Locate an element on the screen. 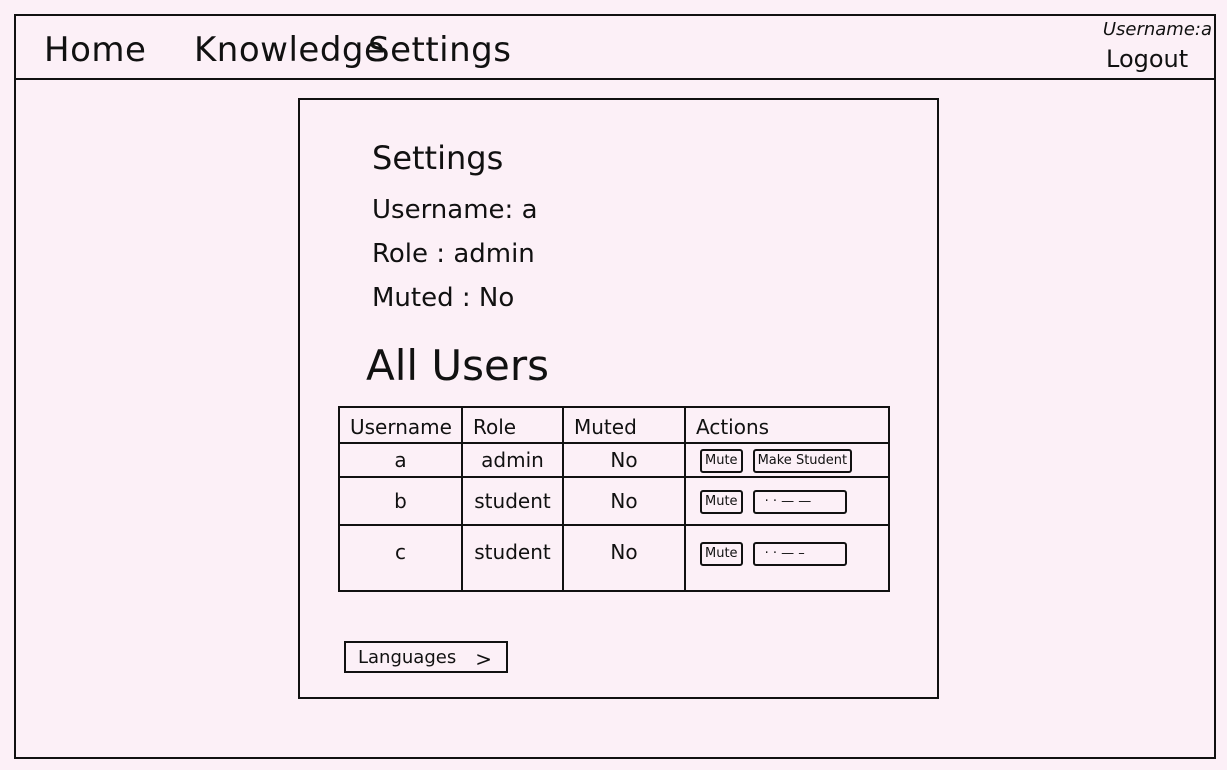 The width and height of the screenshot is (1227, 770). table-header-row: Username Role Muted Actions is located at coordinates (614, 425).